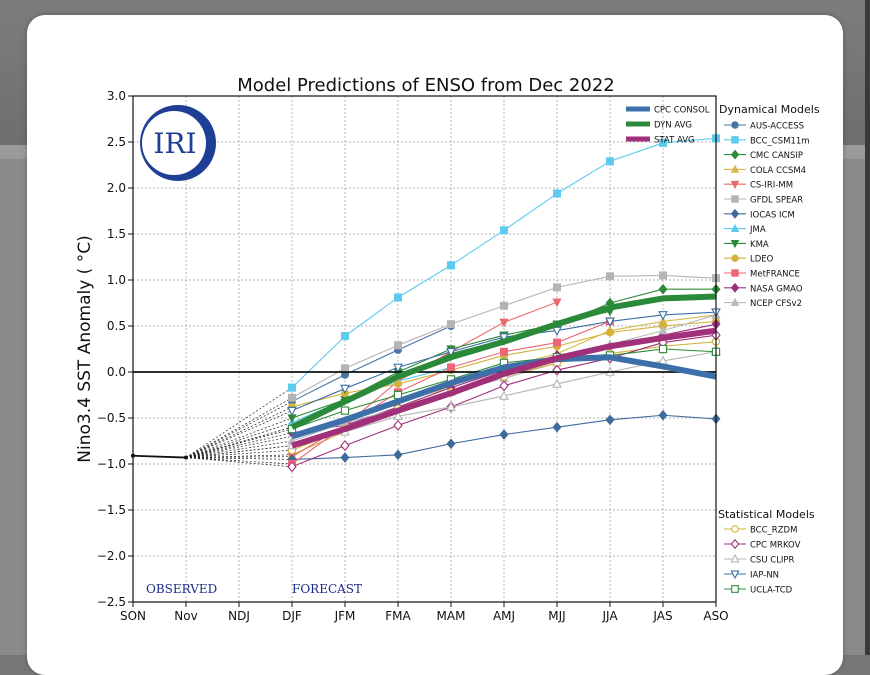 This screenshot has height=675, width=870. I want to click on legend-label-nasa-gmao: NASA GMAO, so click(776, 289).